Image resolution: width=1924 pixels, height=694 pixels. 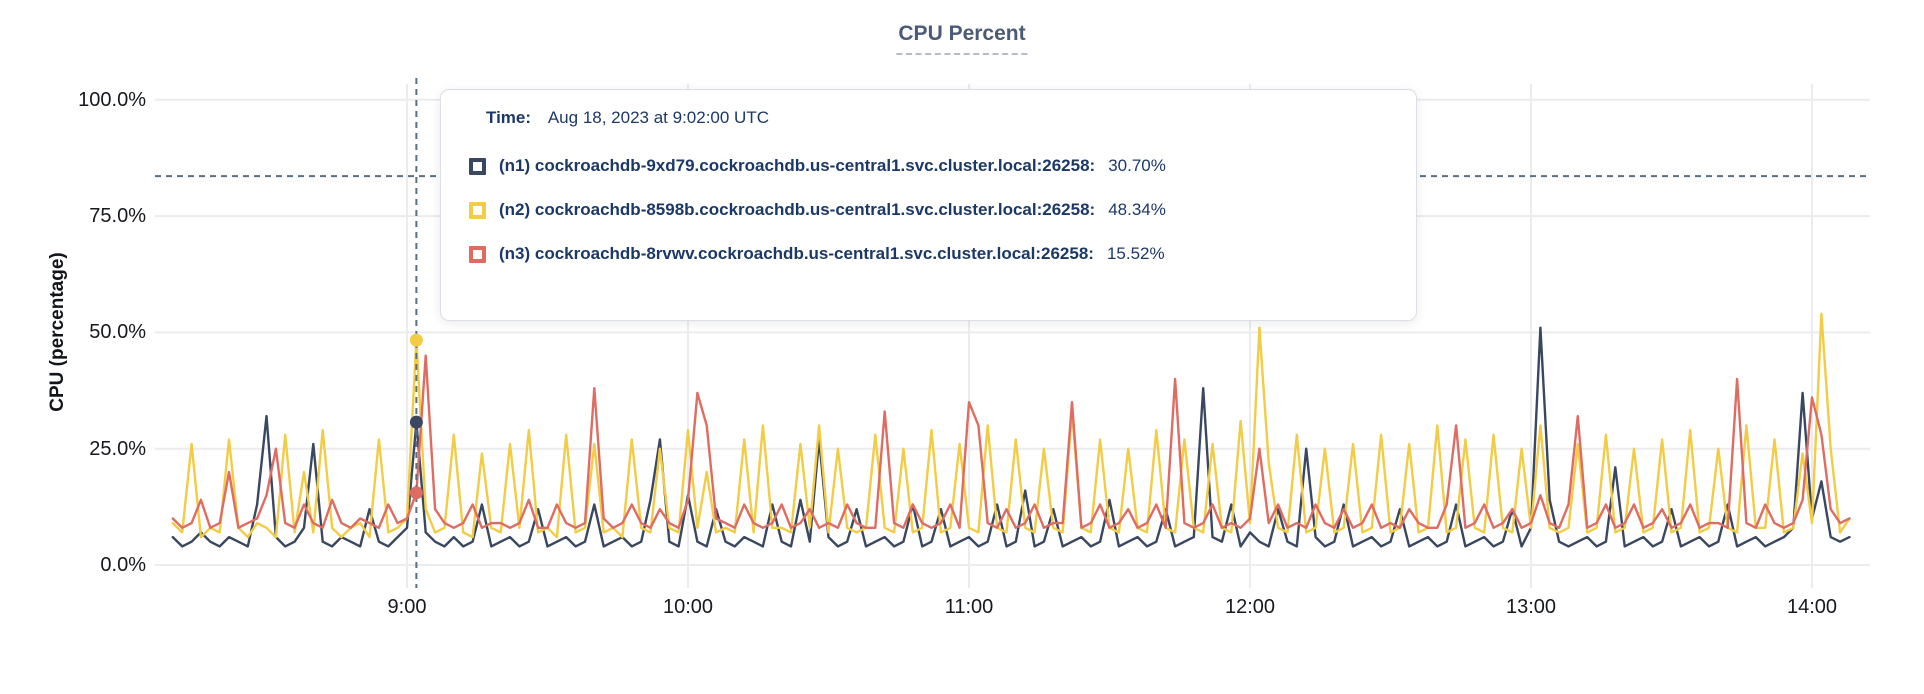 What do you see at coordinates (117, 449) in the screenshot?
I see `y-tick-label: 25.0%` at bounding box center [117, 449].